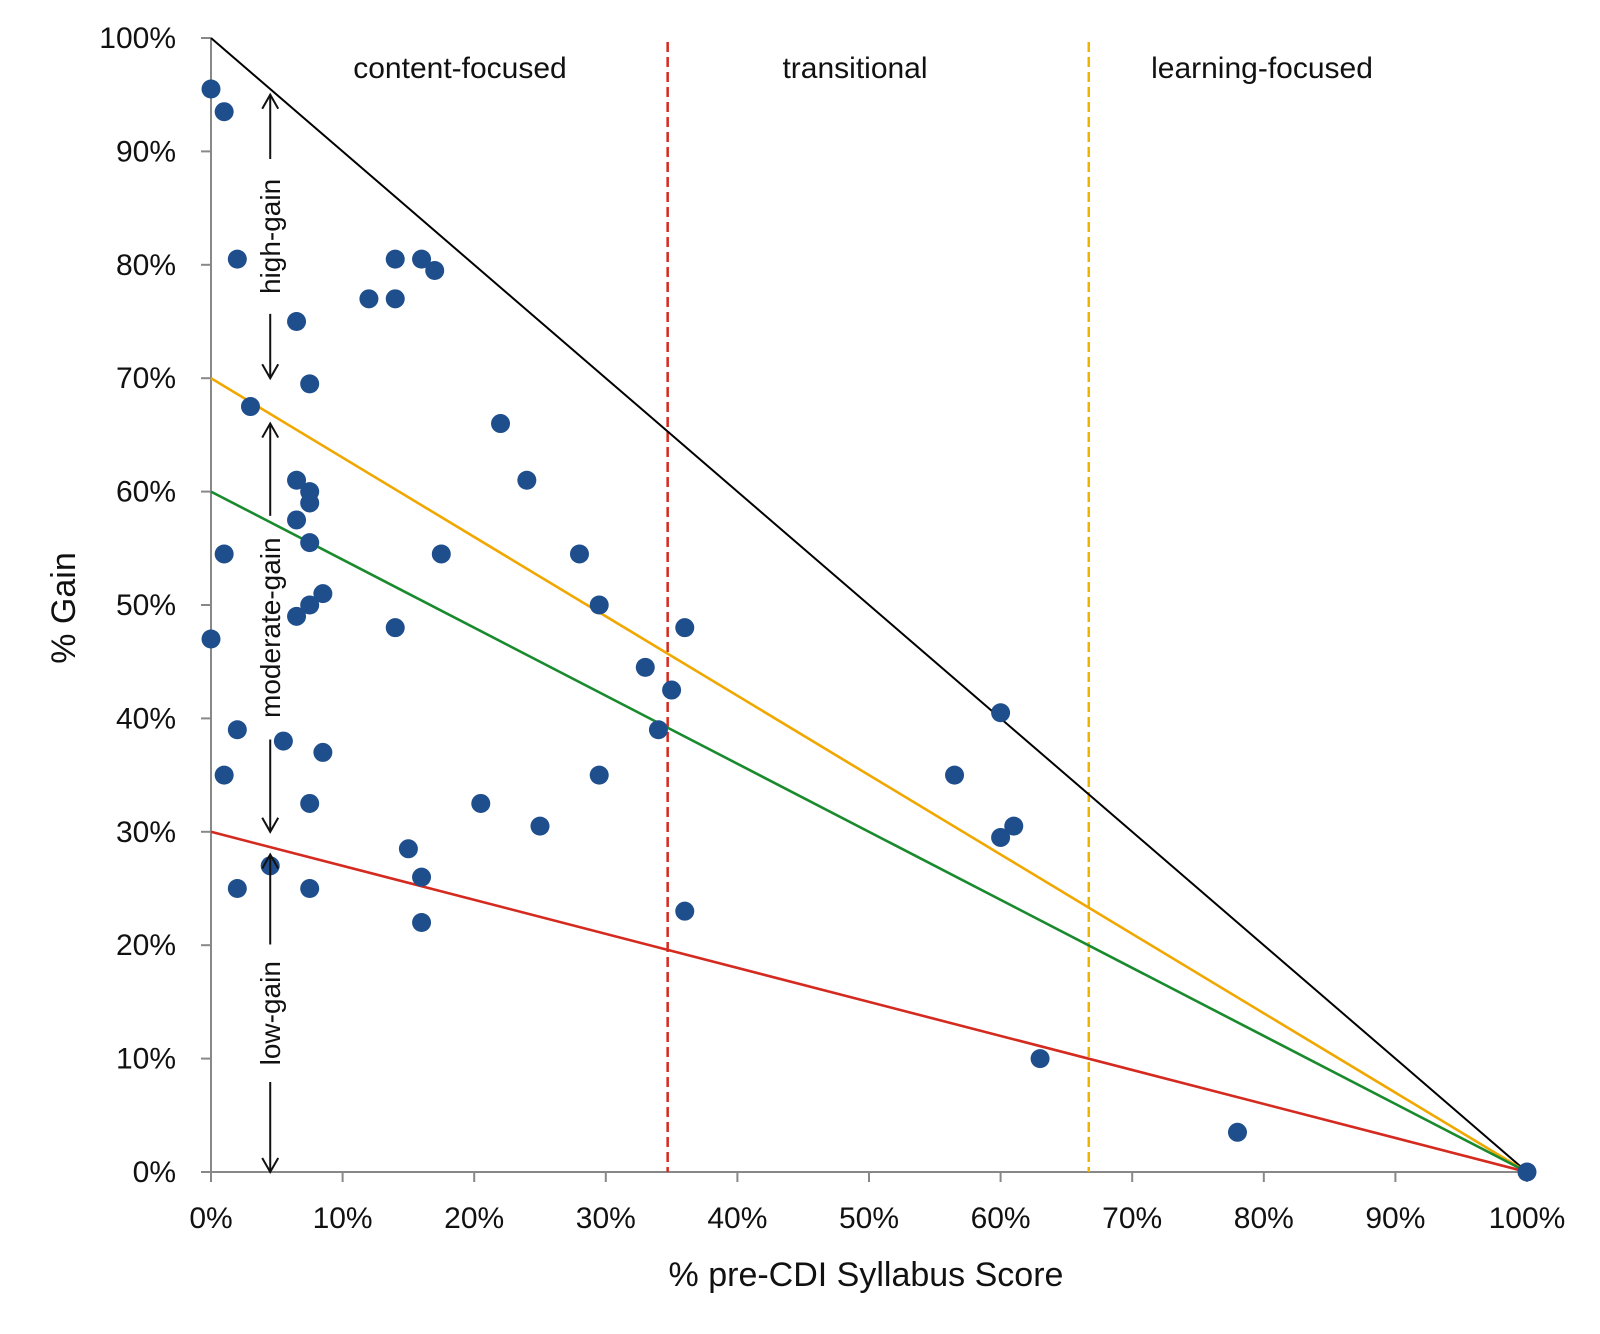 This screenshot has width=1600, height=1334. What do you see at coordinates (146, 945) in the screenshot?
I see `y-tick-label: 20%` at bounding box center [146, 945].